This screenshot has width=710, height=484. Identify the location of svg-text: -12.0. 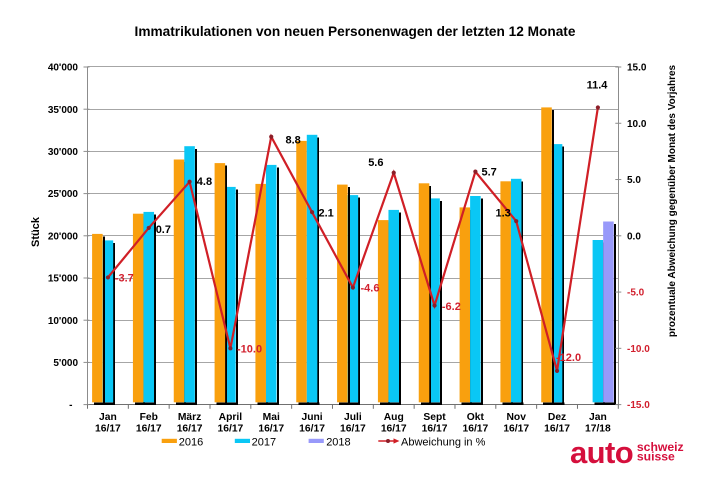
(568, 358).